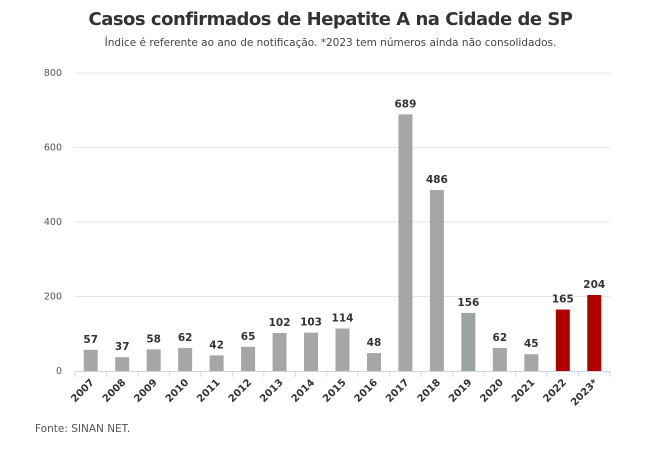 The height and width of the screenshot is (449, 661). What do you see at coordinates (499, 359) in the screenshot?
I see `bar-2020` at bounding box center [499, 359].